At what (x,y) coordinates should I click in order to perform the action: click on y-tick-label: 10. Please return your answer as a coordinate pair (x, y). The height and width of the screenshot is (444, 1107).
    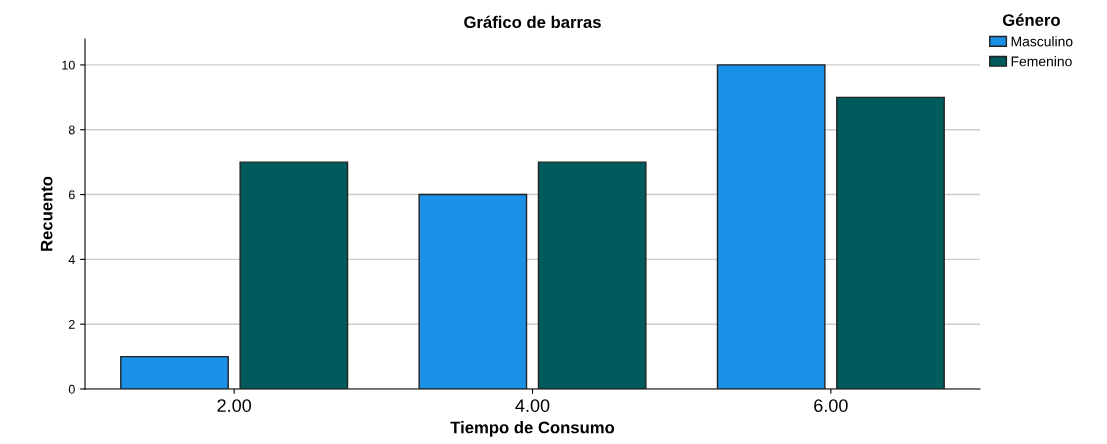
    Looking at the image, I should click on (68, 65).